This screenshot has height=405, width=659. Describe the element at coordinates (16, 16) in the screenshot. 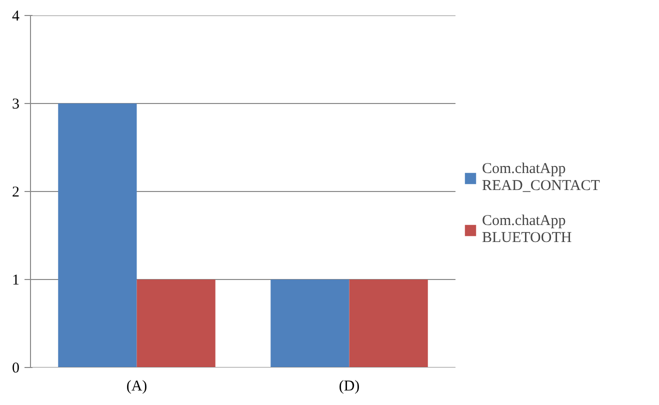

I see `y-tick-label: 4` at that location.